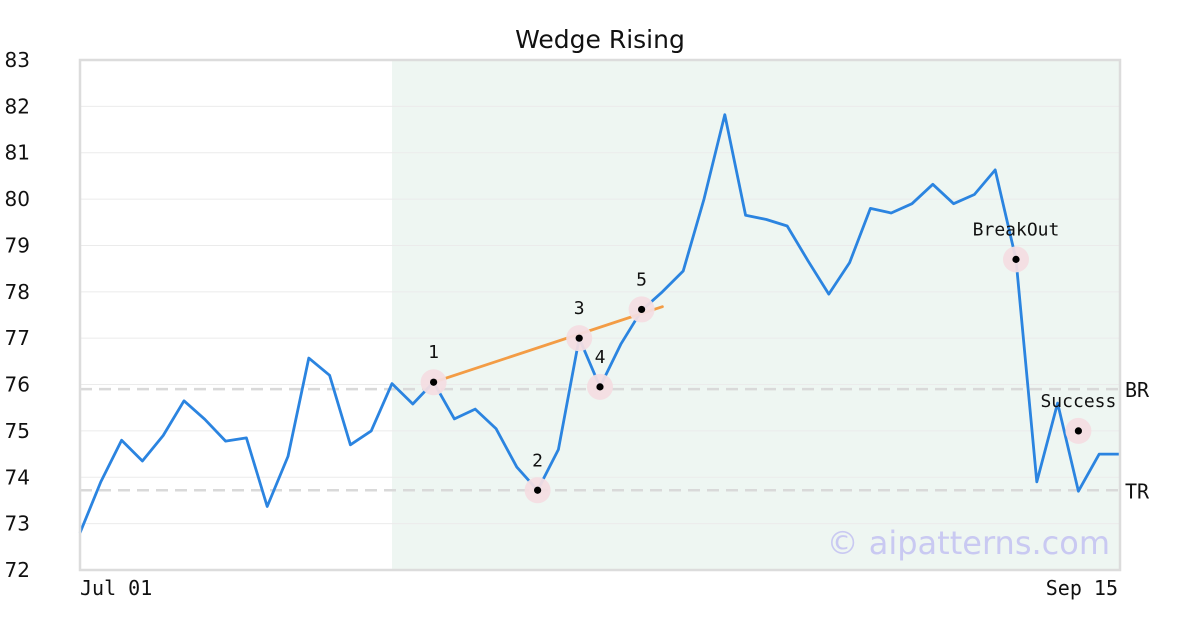 This screenshot has height=630, width=1200. I want to click on y-tick-label: 75, so click(17, 431).